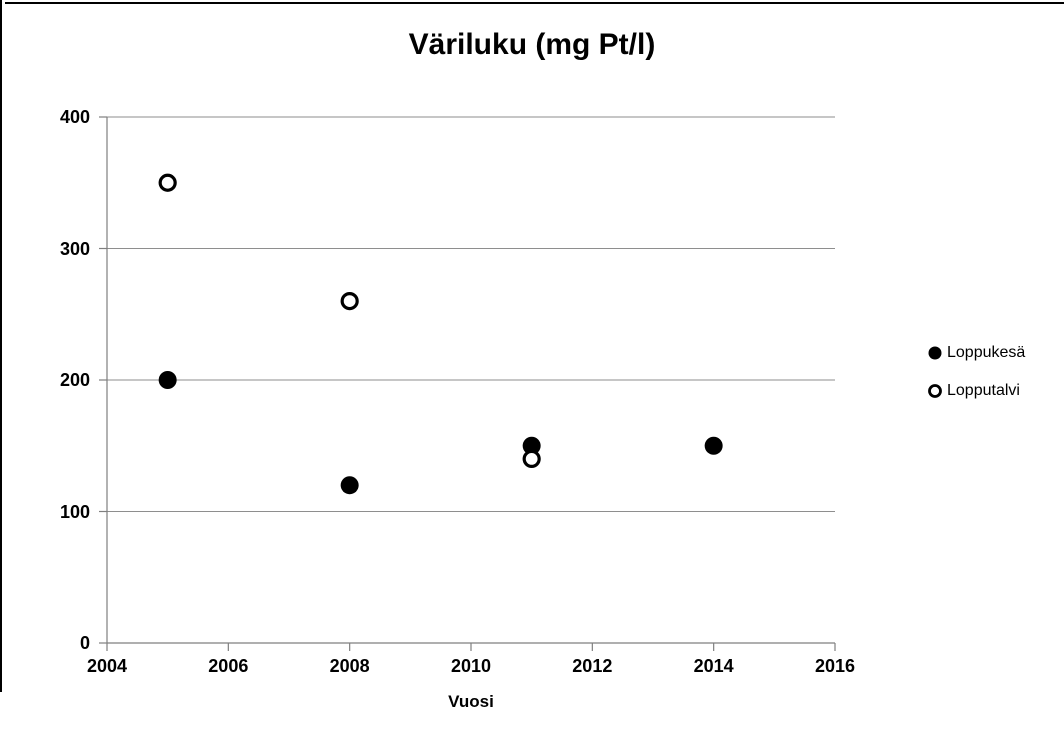 This screenshot has height=740, width=1064. Describe the element at coordinates (835, 666) in the screenshot. I see `x-tick-label: 2016` at that location.